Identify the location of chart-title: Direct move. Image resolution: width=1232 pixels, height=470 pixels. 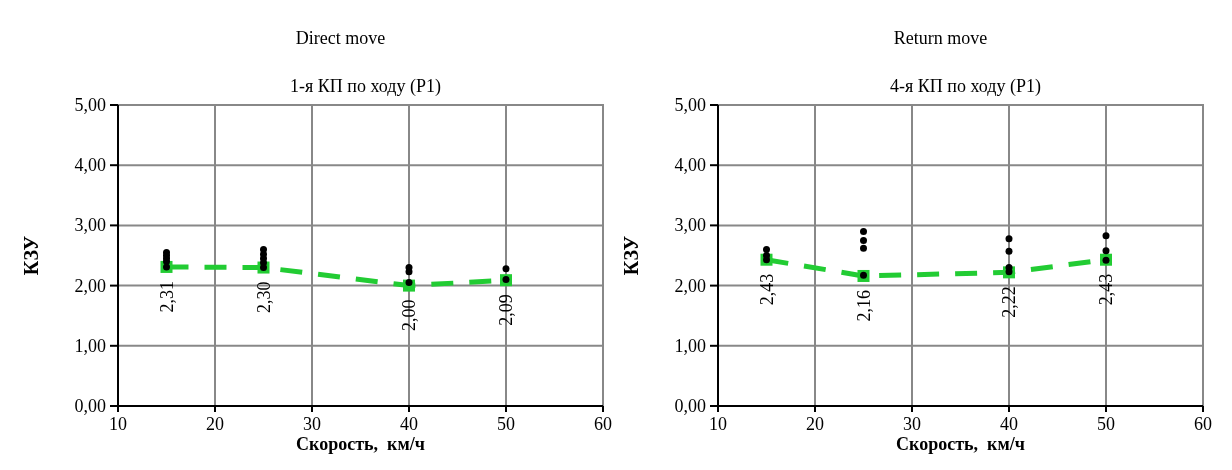
(340, 38).